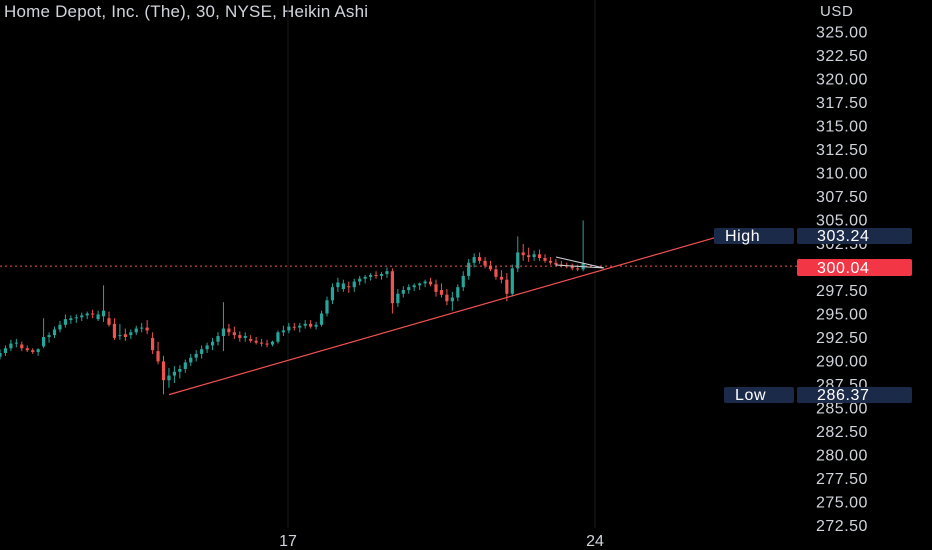 This screenshot has height=550, width=932. What do you see at coordinates (580, 262) in the screenshot?
I see `wedge-drawing` at bounding box center [580, 262].